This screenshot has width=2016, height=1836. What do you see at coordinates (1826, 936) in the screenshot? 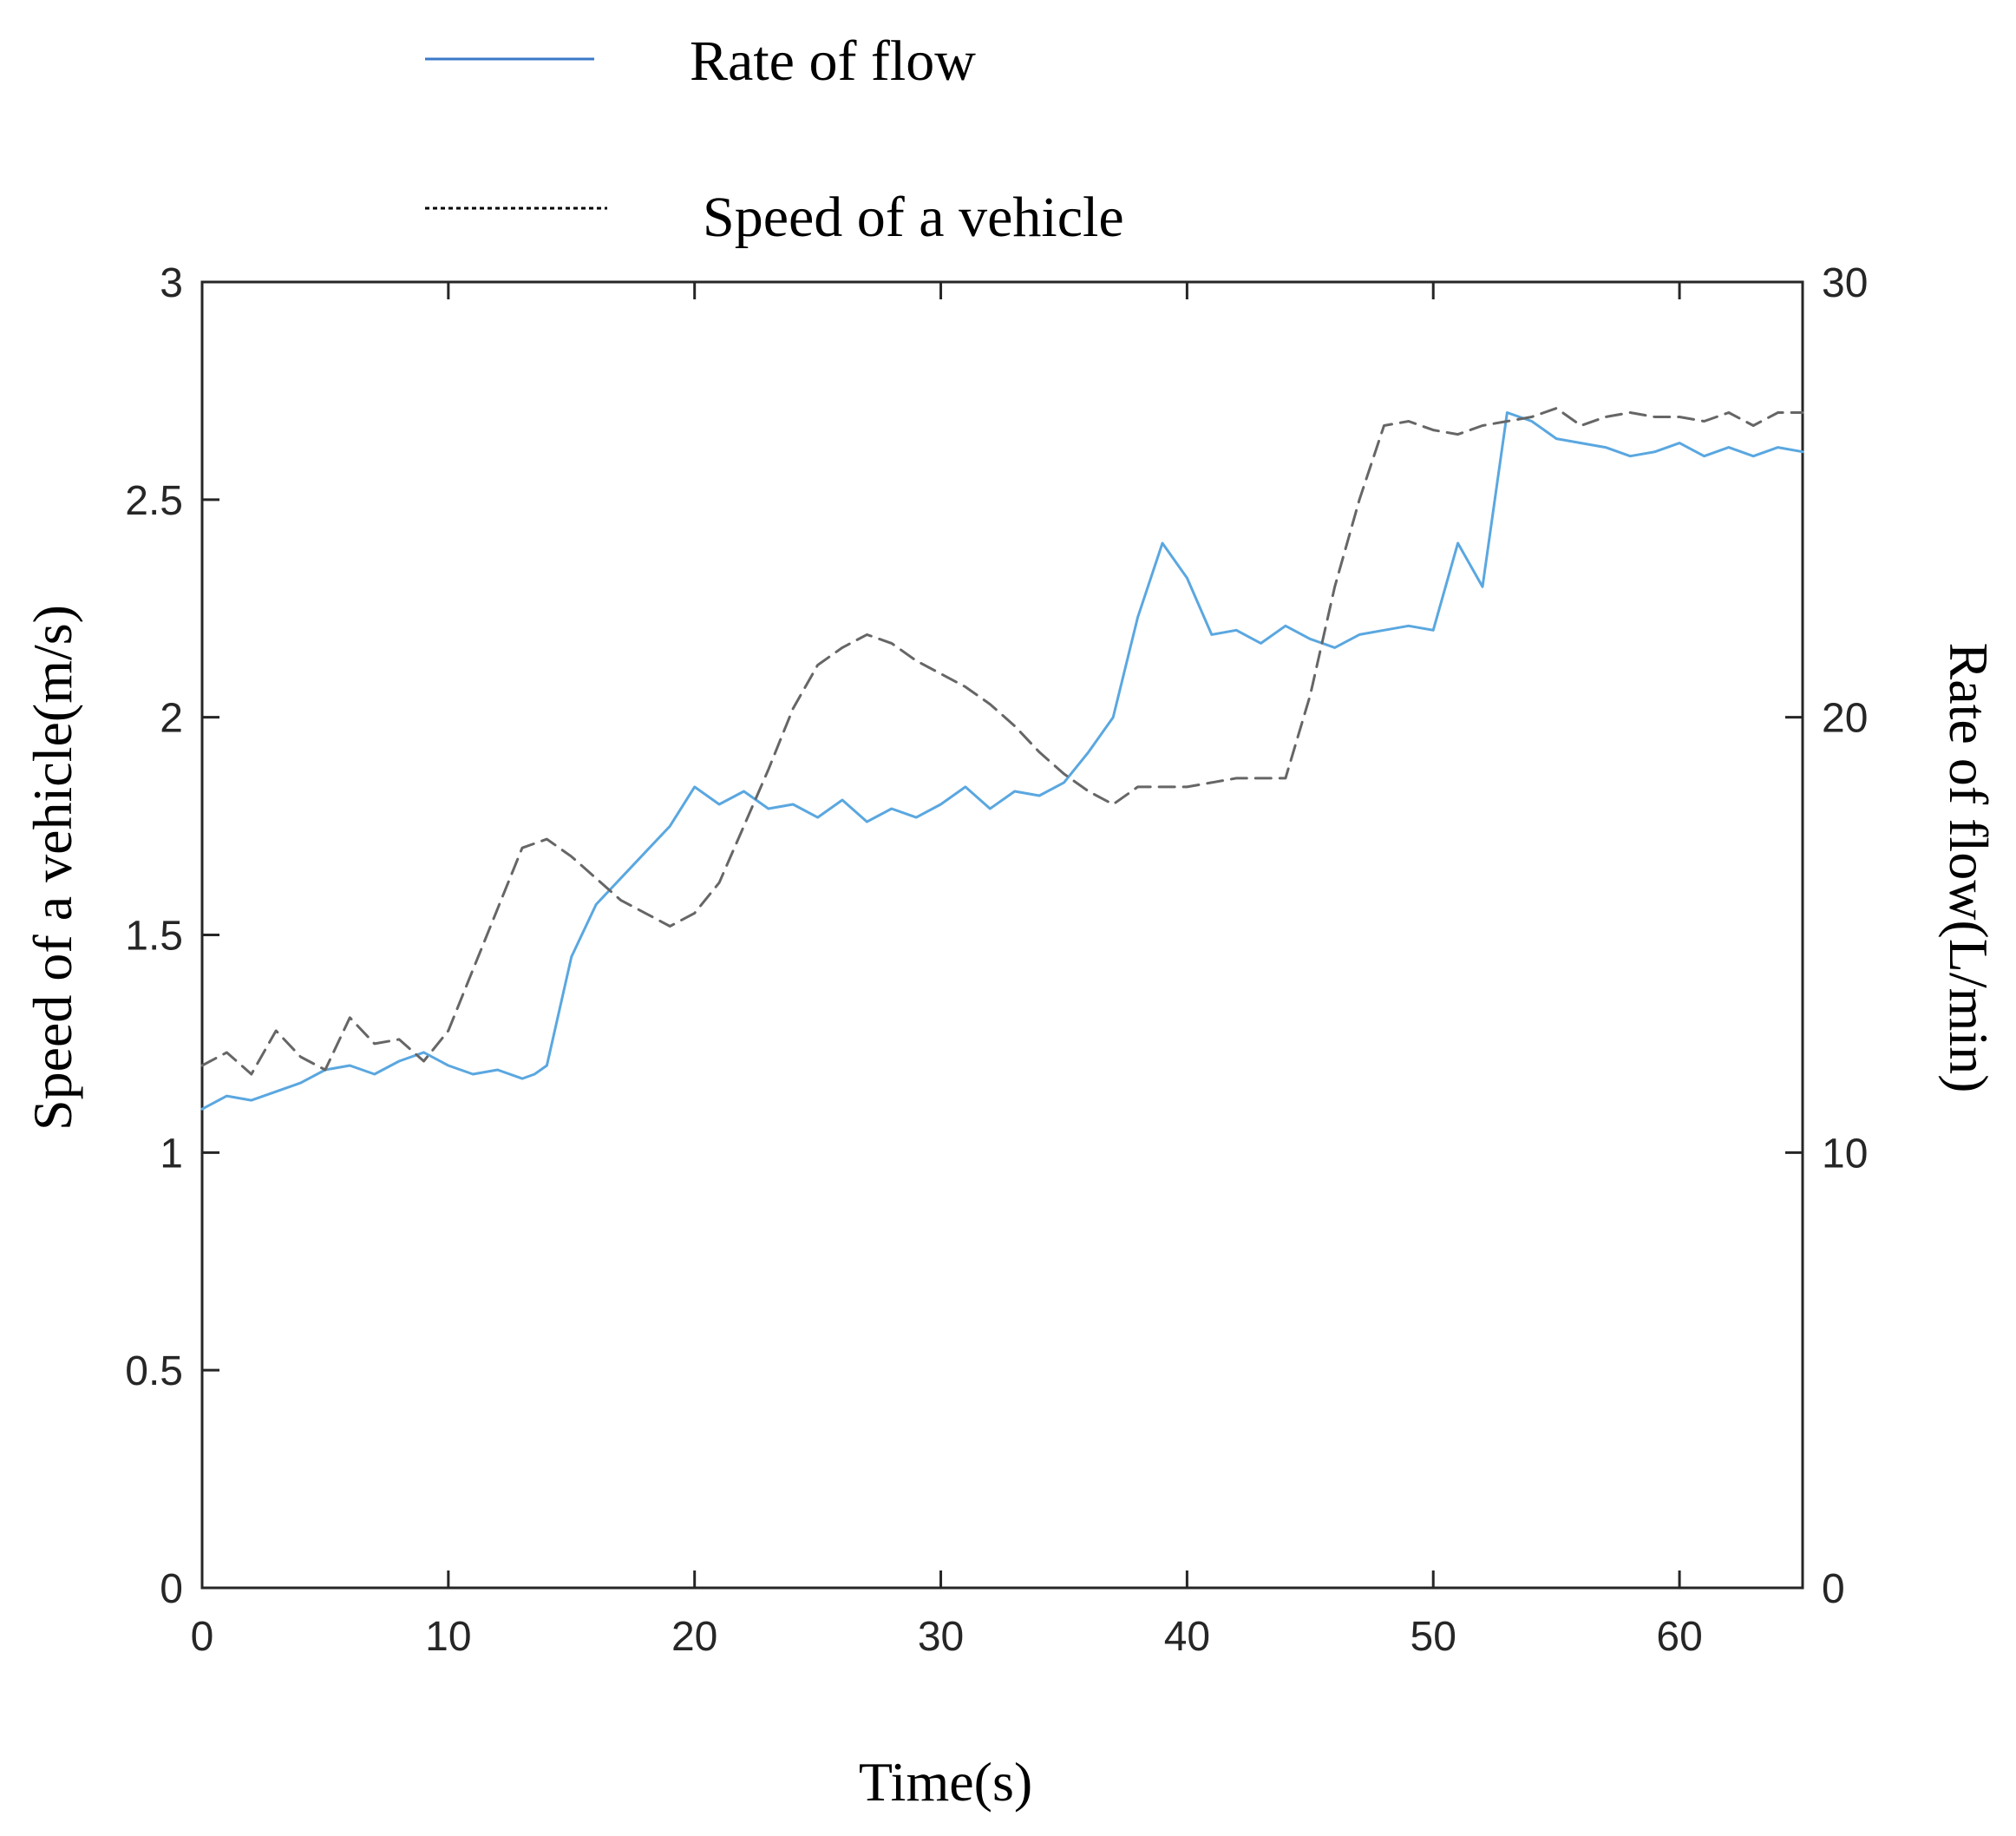
I see `right-y-axis-ticks: 0 10 20 30` at bounding box center [1826, 936].